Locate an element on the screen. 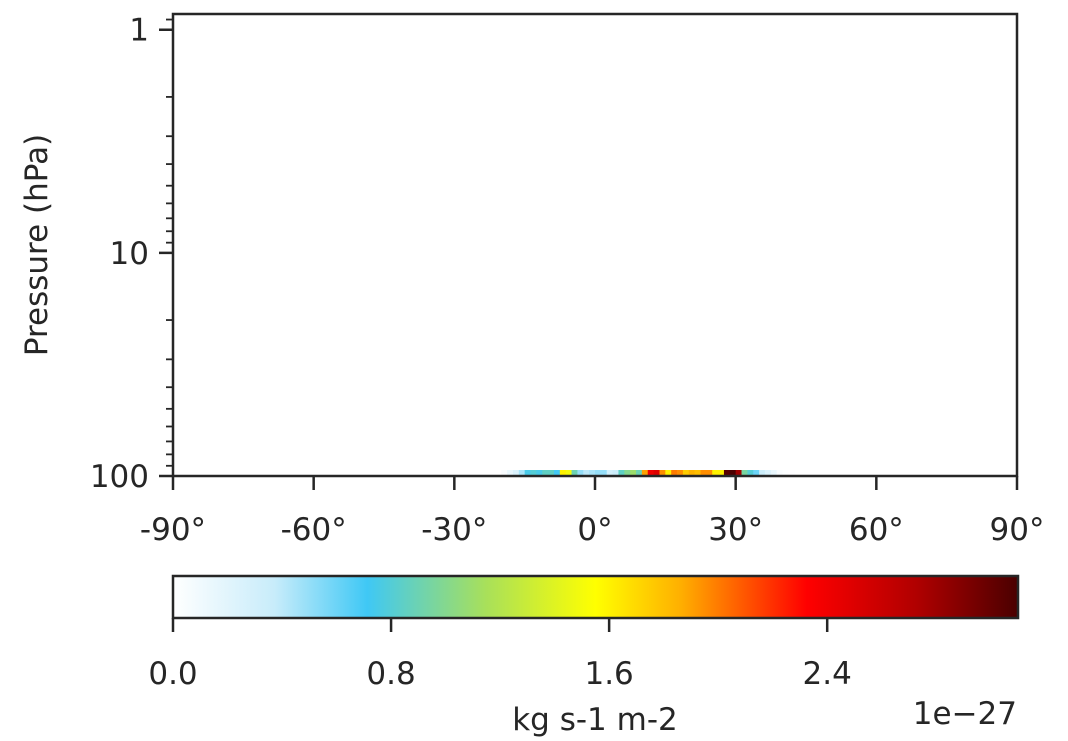 This screenshot has height=741, width=1068. colorbar-offset: 1e−27 is located at coordinates (965, 714).